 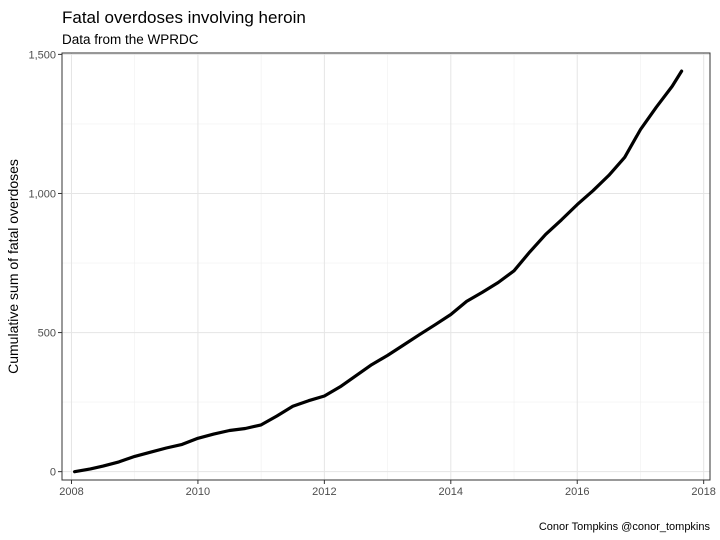 What do you see at coordinates (47, 334) in the screenshot?
I see `y-tick-label: 500` at bounding box center [47, 334].